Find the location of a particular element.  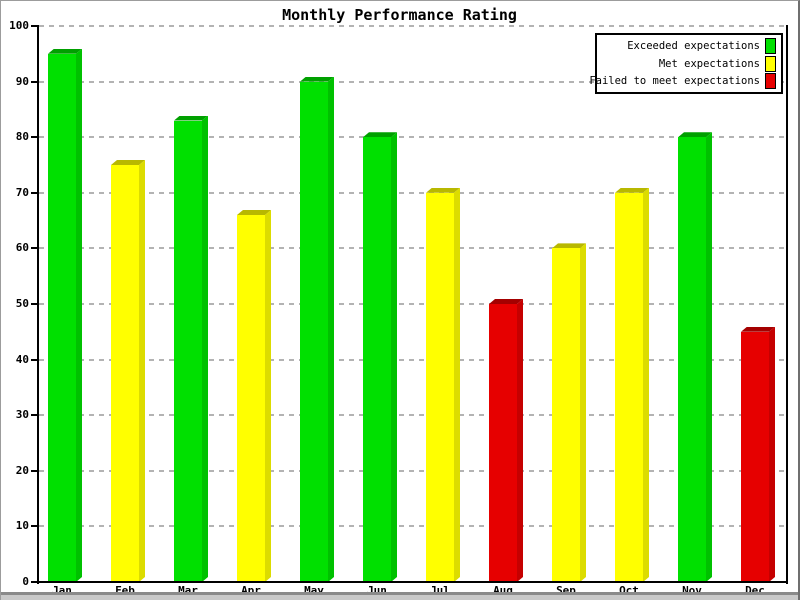

legend-item-failed: Failed to meet expectations is located at coordinates (682, 81).